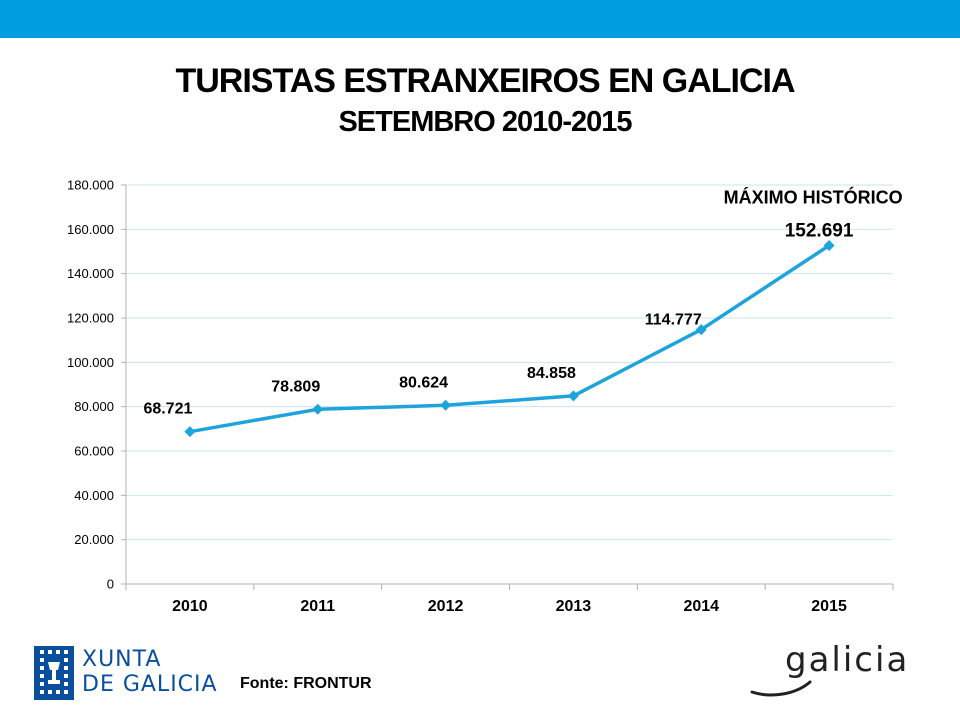 This screenshot has height=720, width=960. I want to click on data-label: 80.624, so click(423, 382).